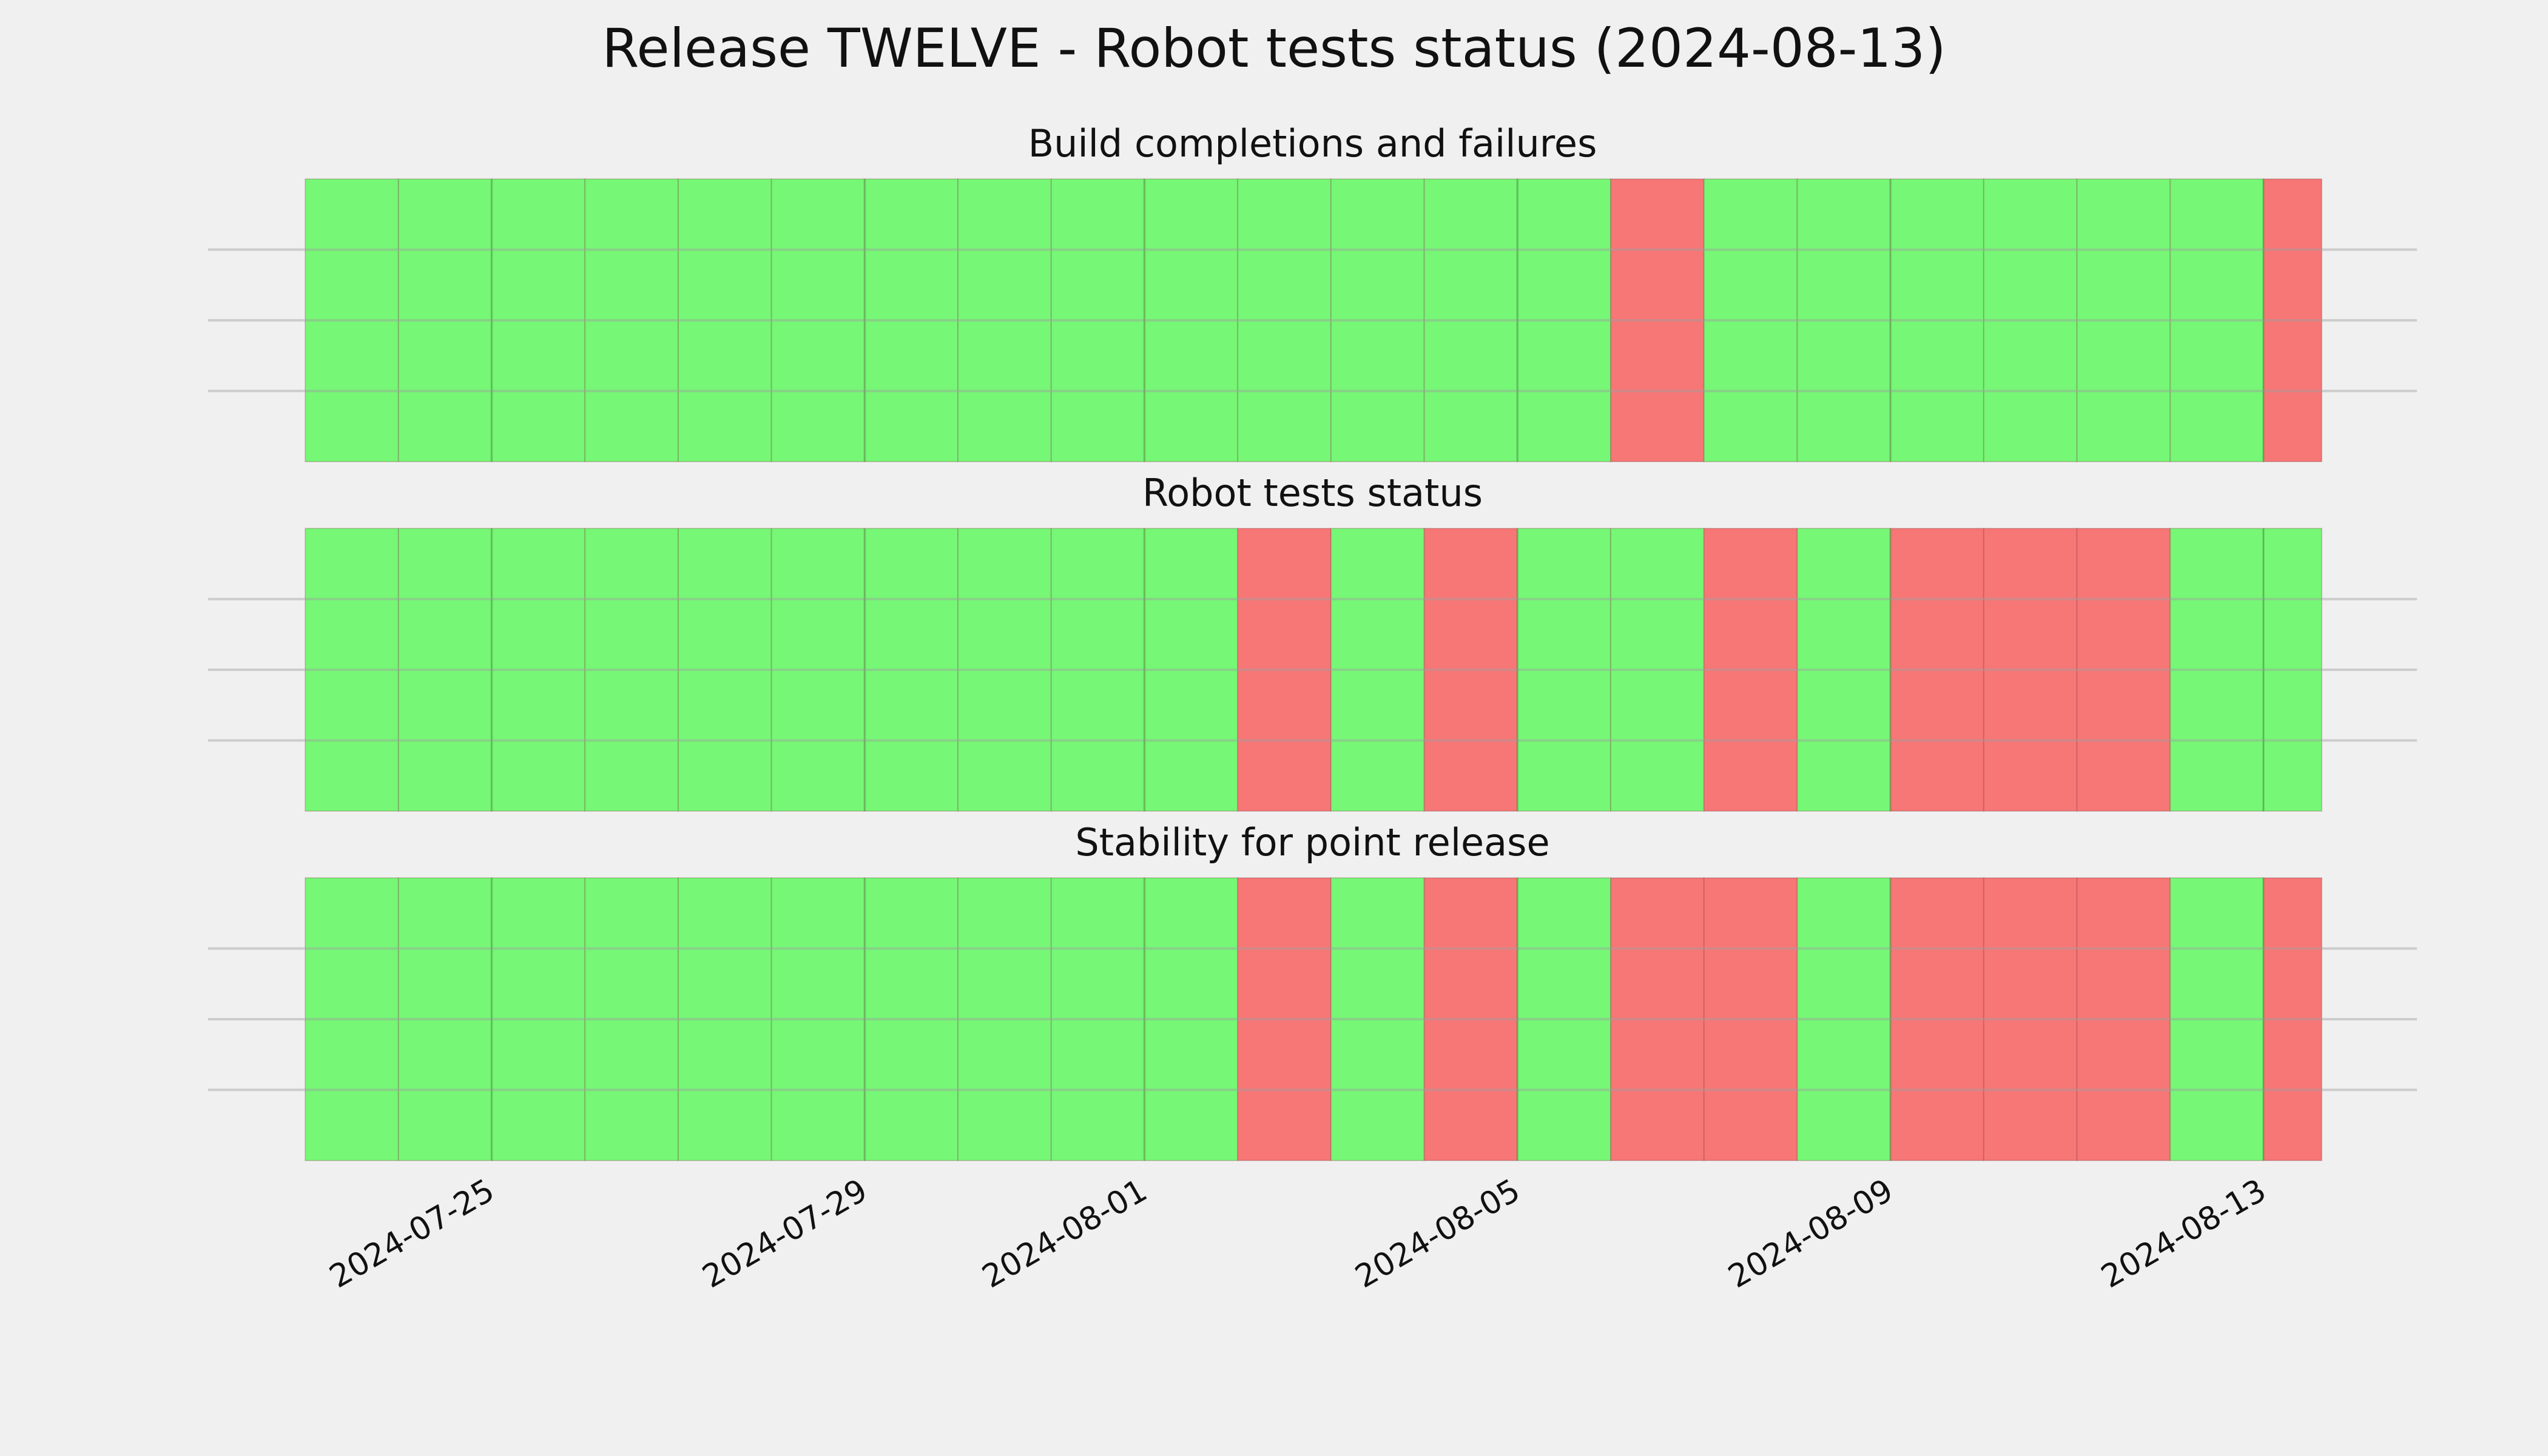 This screenshot has height=1456, width=2548. I want to click on panel-title: Robot tests status, so click(1312, 493).